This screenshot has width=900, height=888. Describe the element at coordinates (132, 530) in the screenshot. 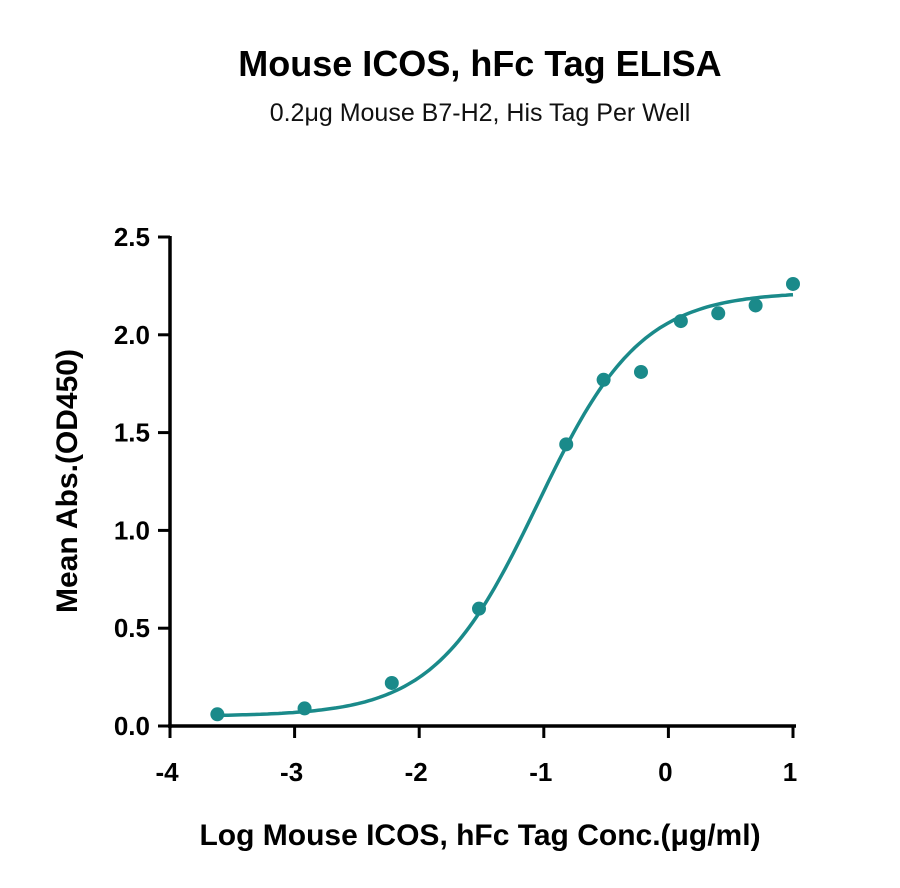

I see `y-tick-label: 1.0` at that location.